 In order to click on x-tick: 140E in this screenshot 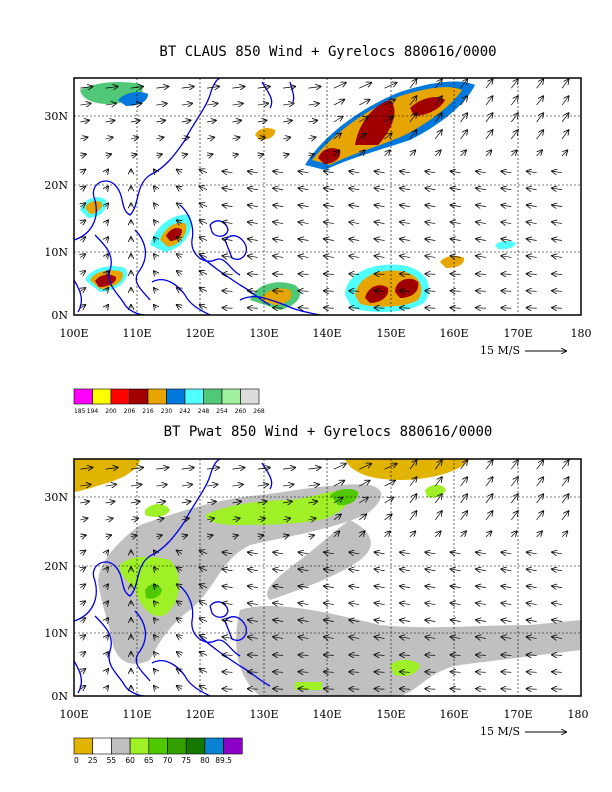, I will do `click(326, 333)`.